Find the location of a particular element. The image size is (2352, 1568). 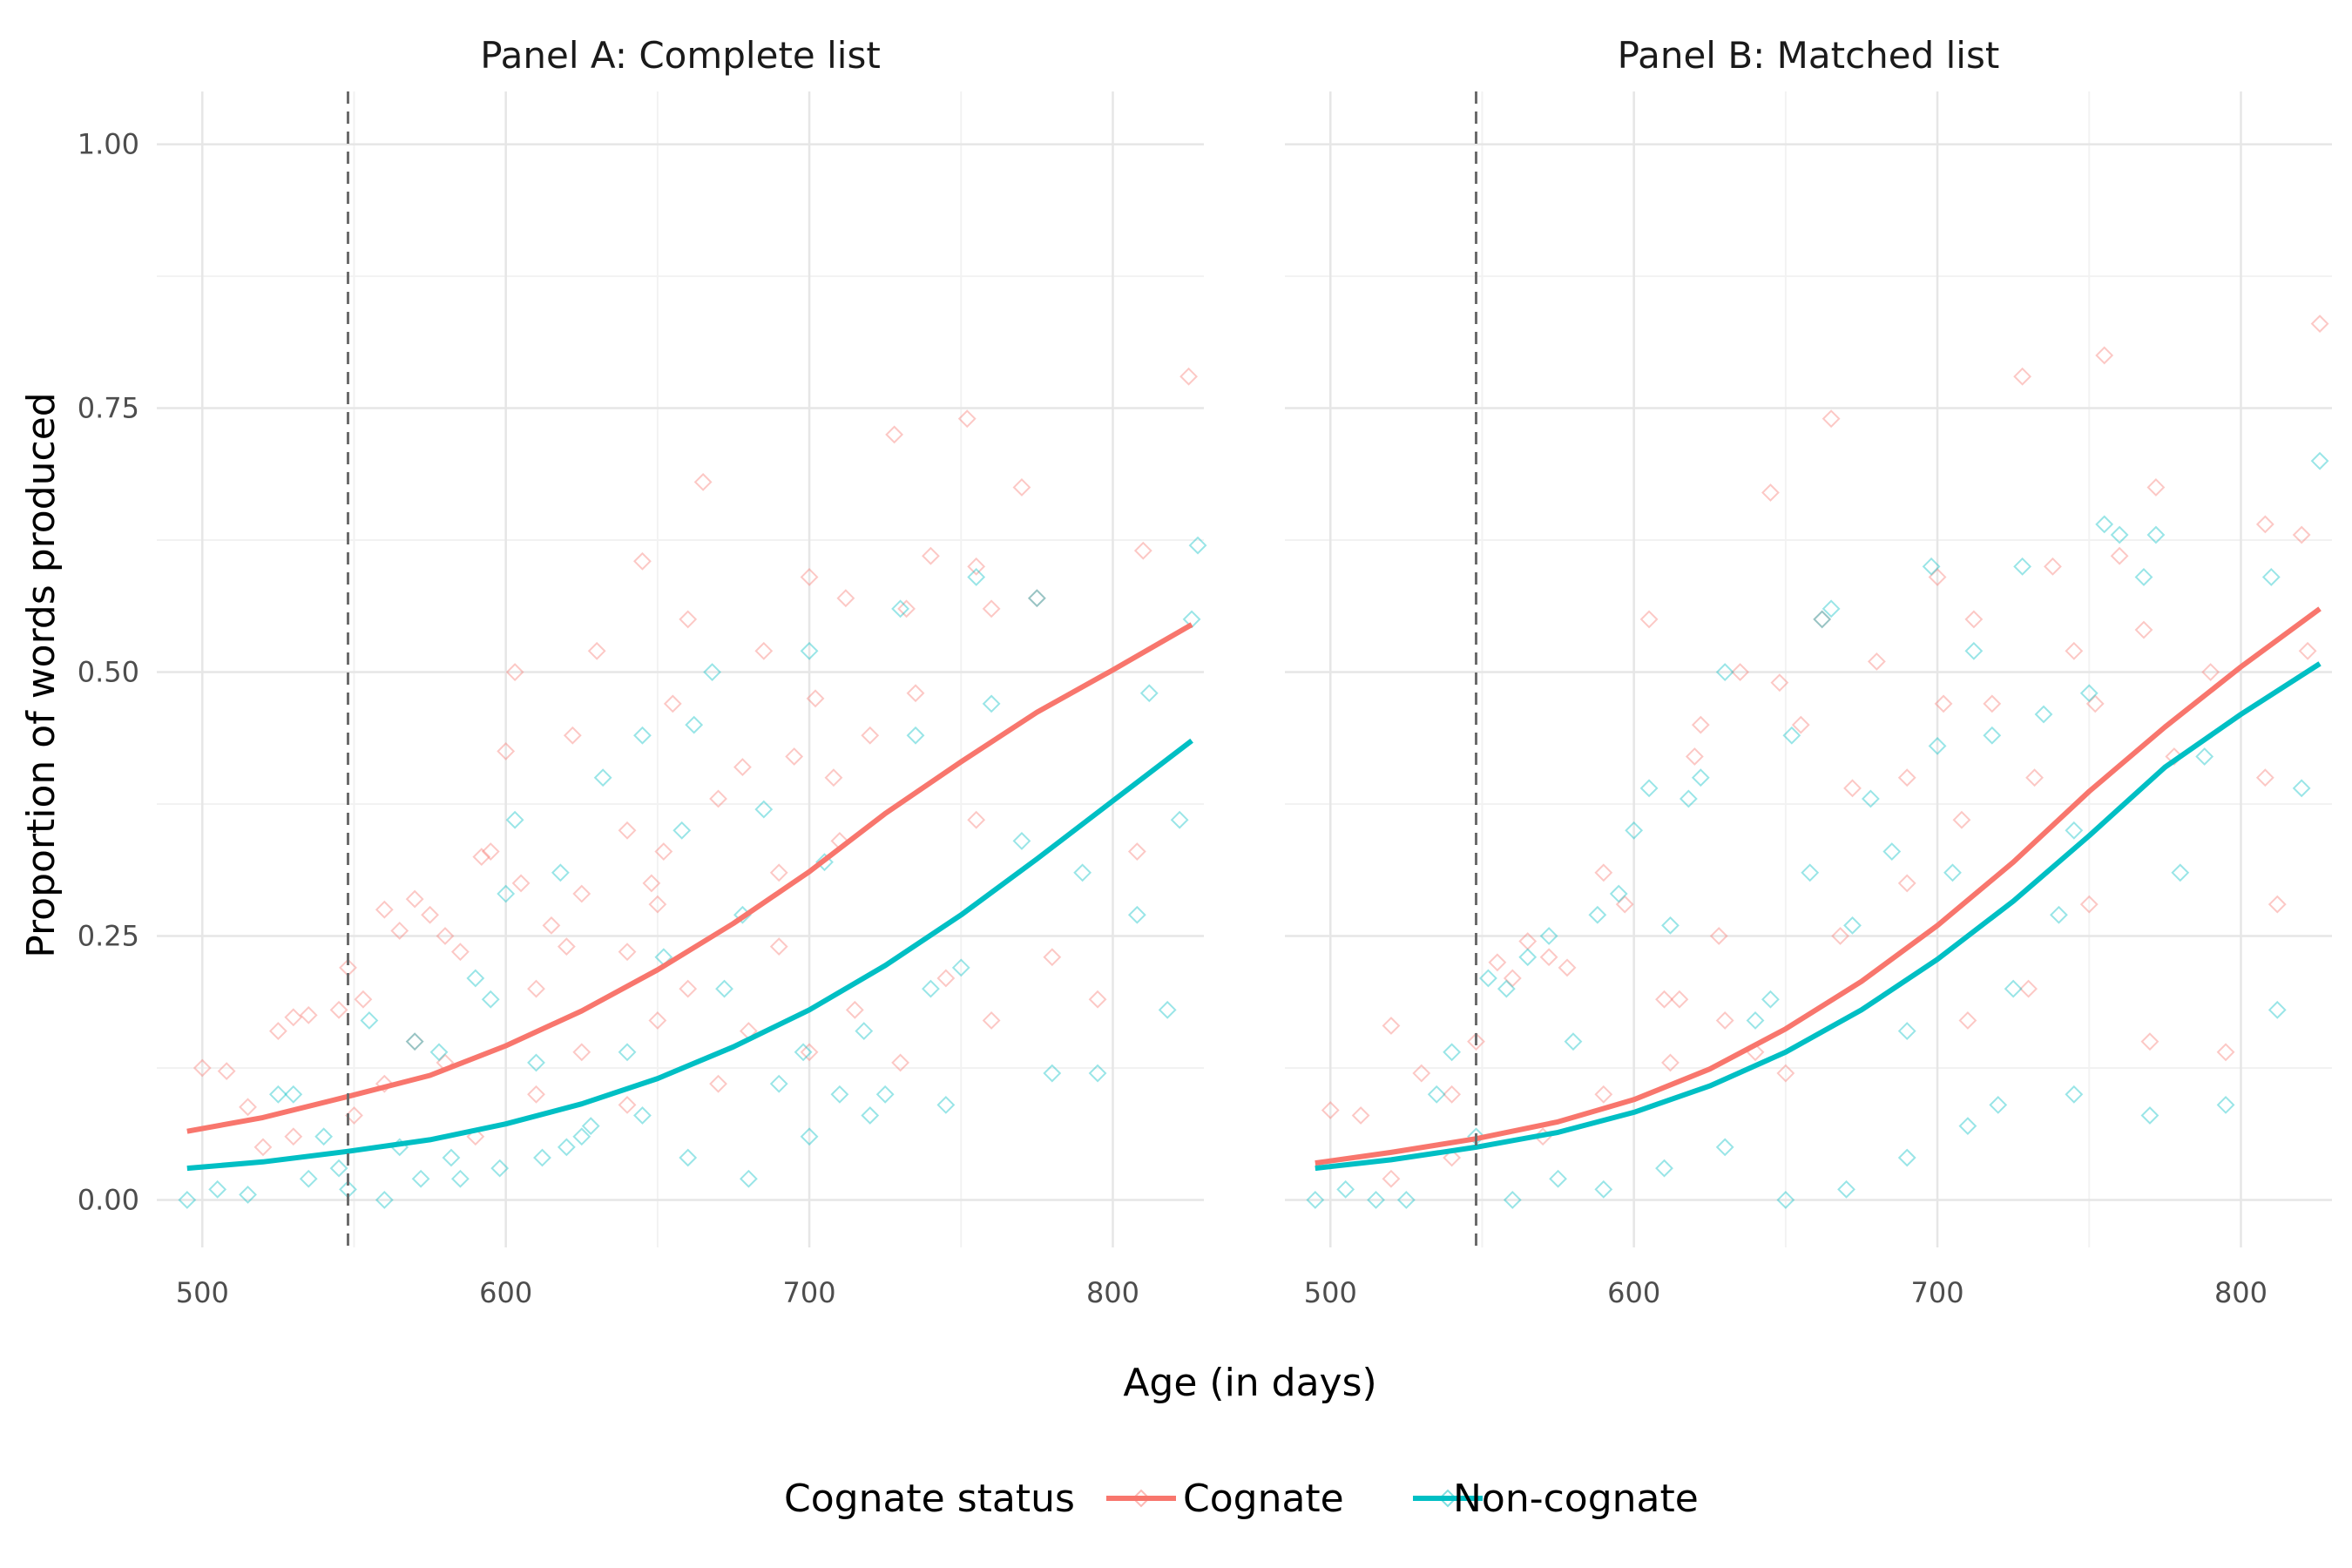

x-tick-label: 600 is located at coordinates (1634, 1292).